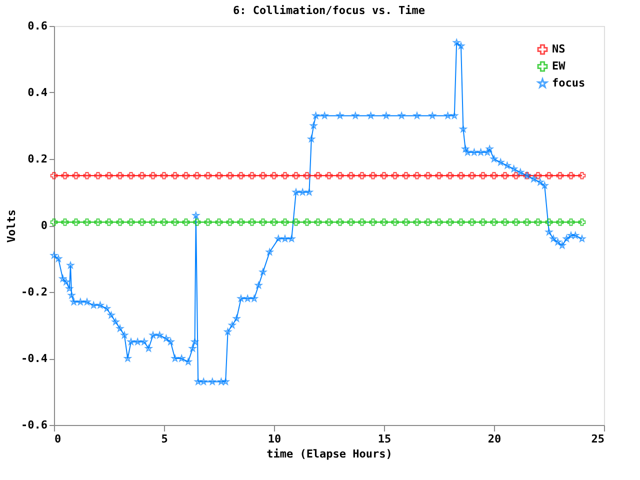 The image size is (640, 480). What do you see at coordinates (329, 10) in the screenshot?
I see `chart-title: 6: Collimation/focus vs. Time` at bounding box center [329, 10].